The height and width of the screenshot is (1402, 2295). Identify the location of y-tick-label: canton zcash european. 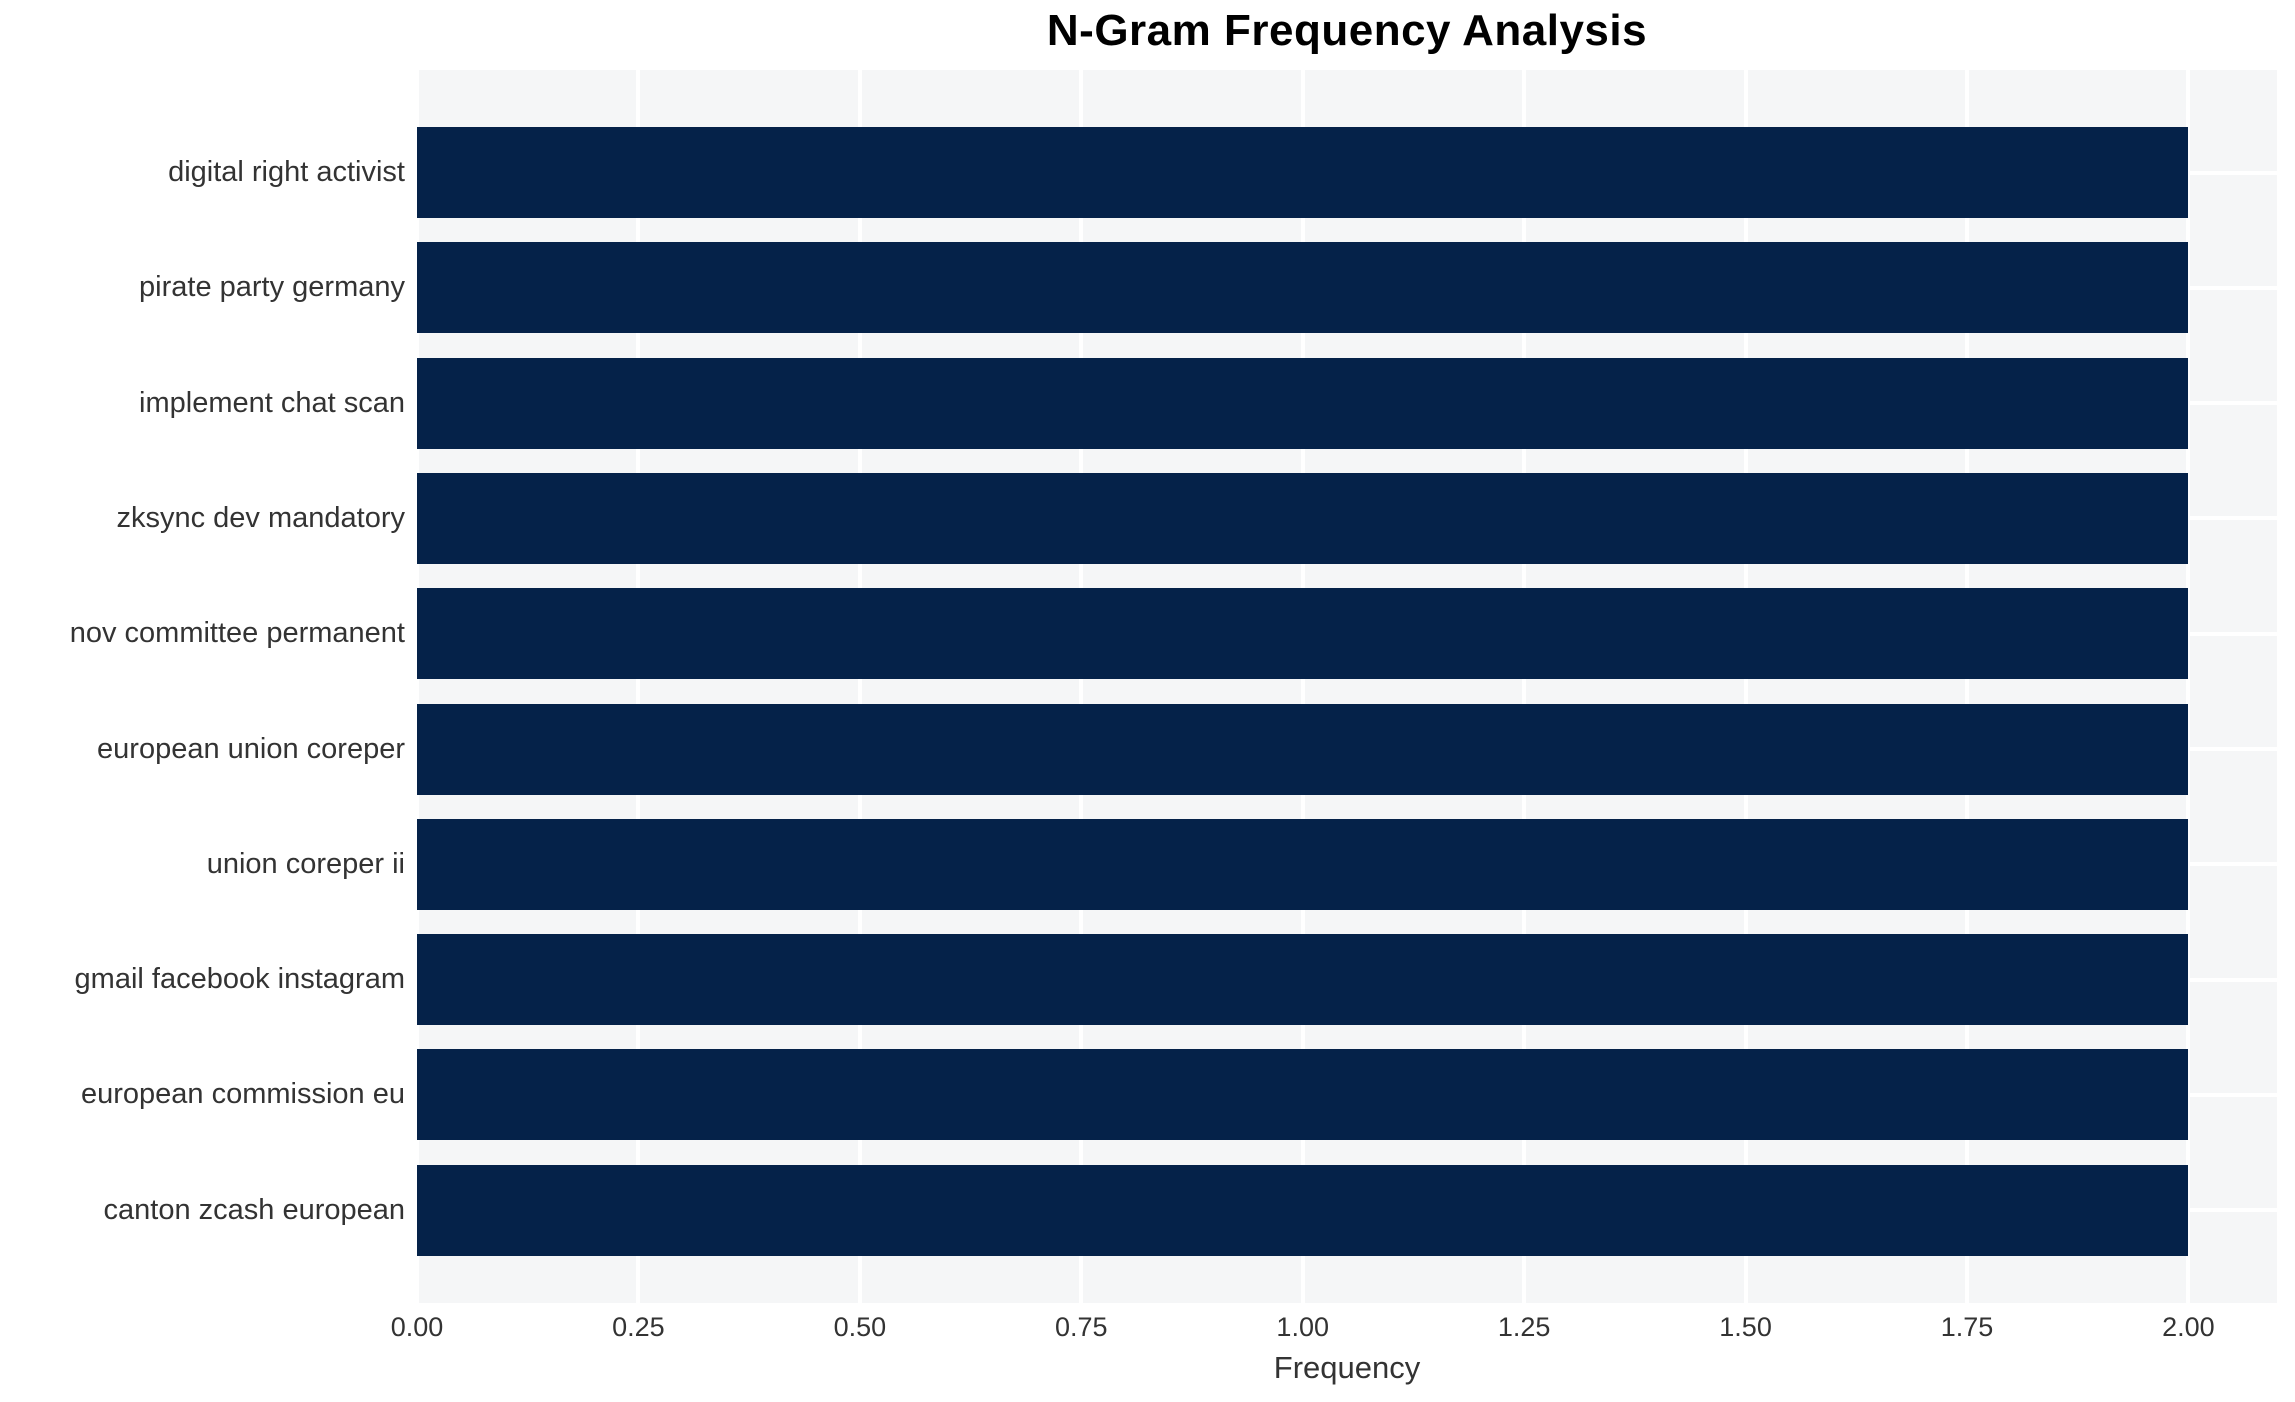
(254, 1209).